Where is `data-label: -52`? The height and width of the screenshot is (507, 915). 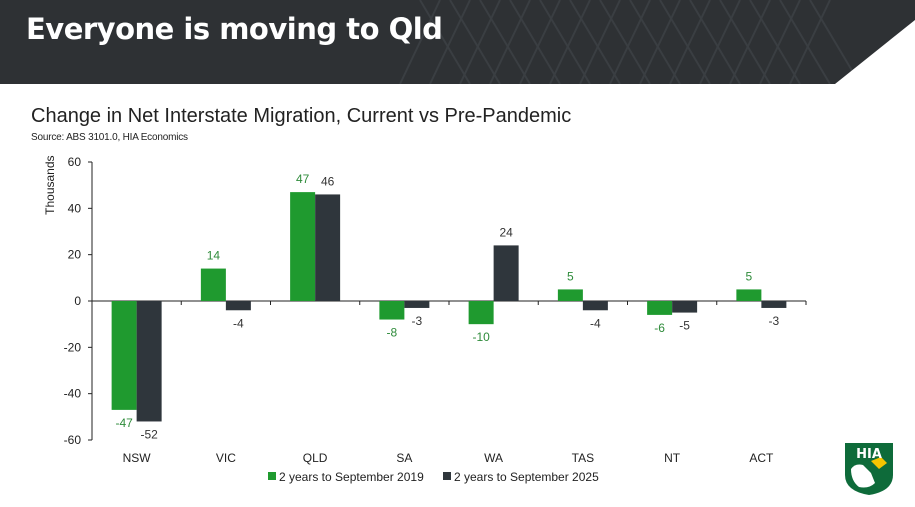 data-label: -52 is located at coordinates (149, 434).